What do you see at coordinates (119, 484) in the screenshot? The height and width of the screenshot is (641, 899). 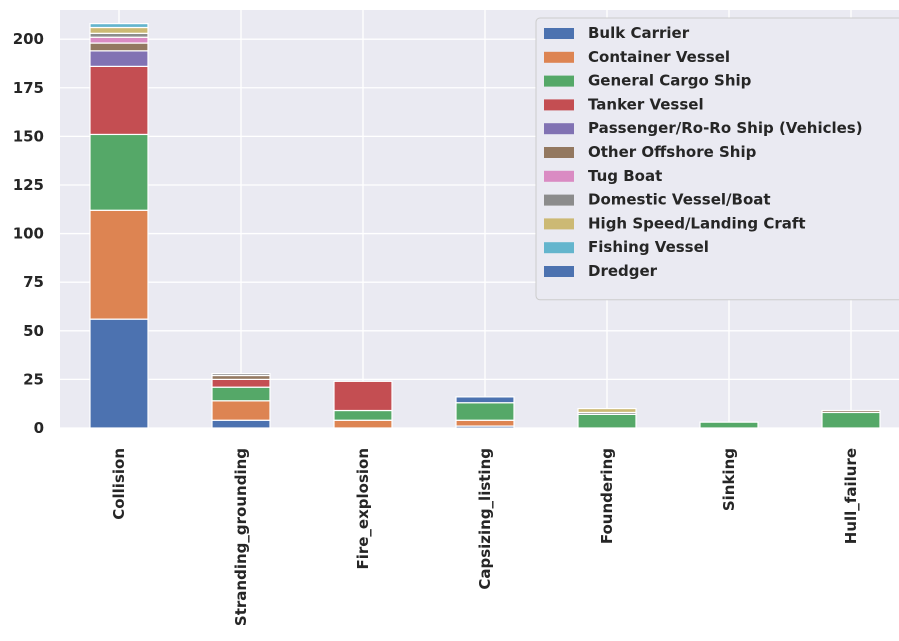 I see `x-tick-label: Collision` at bounding box center [119, 484].